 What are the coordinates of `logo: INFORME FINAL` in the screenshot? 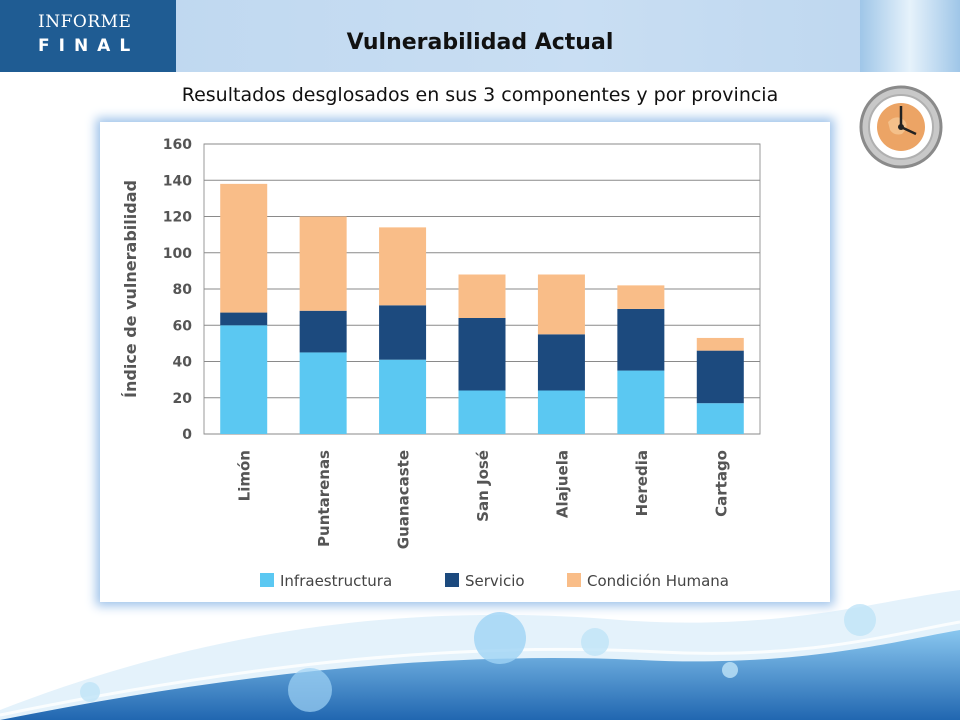 It's located at (88, 36).